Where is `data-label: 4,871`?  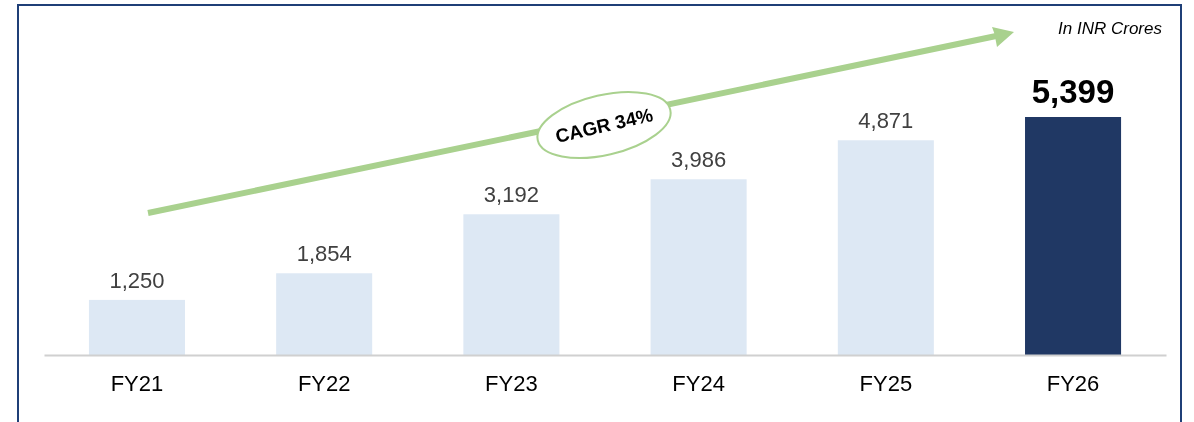
data-label: 4,871 is located at coordinates (886, 121).